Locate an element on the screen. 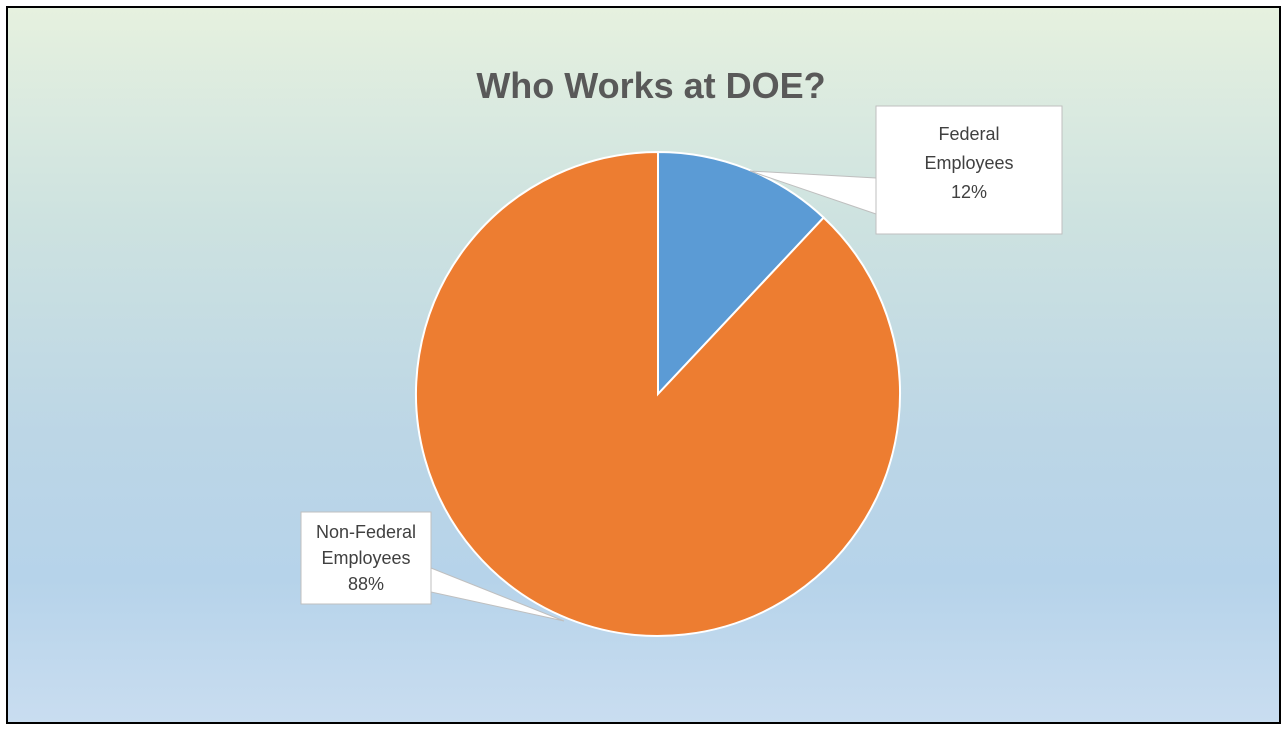  pie-slice-federal is located at coordinates (741, 273).